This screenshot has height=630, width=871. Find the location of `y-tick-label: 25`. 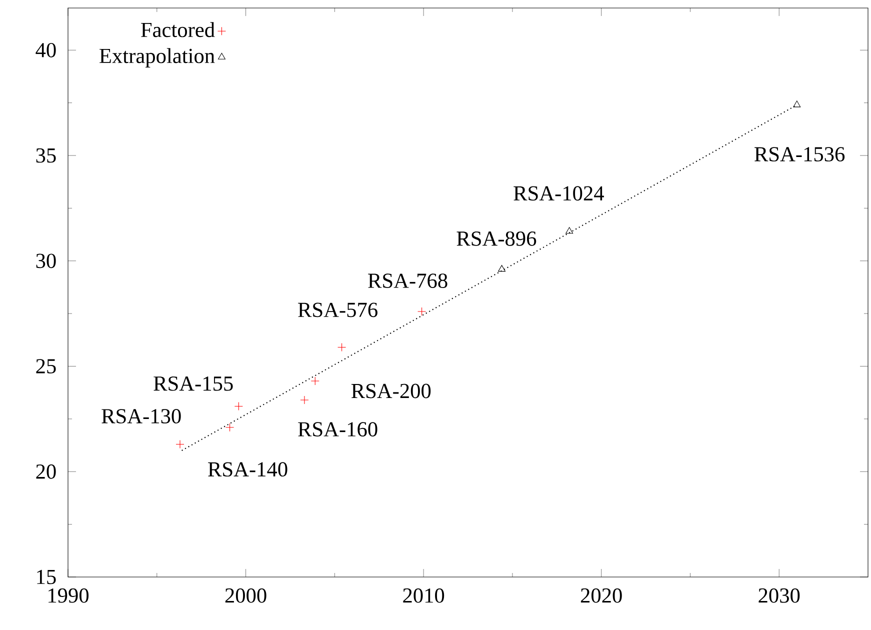

y-tick-label: 25 is located at coordinates (46, 366).